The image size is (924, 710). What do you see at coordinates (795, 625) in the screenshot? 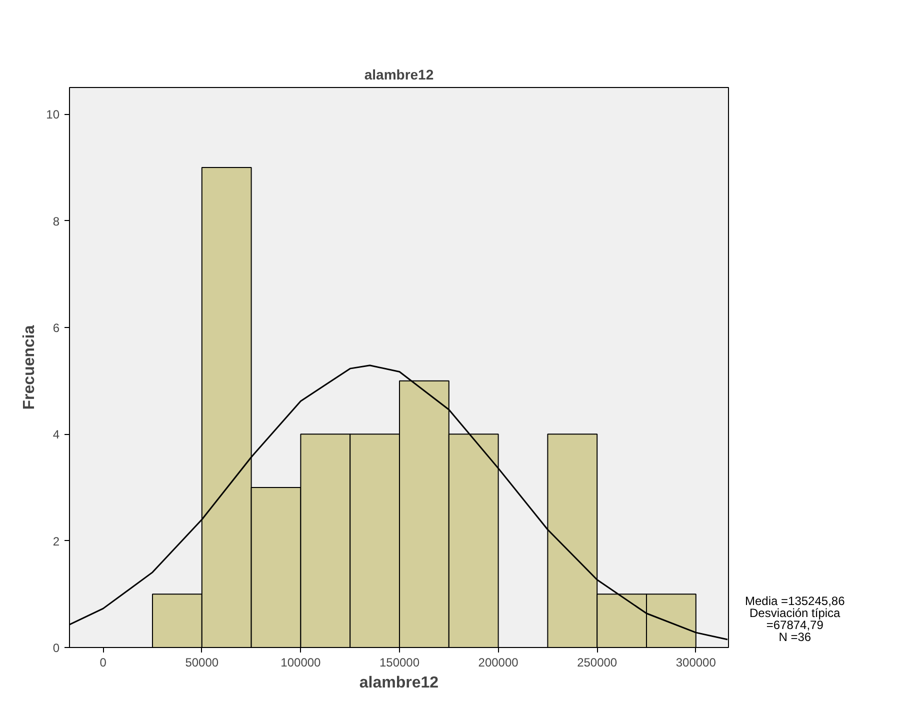
I see `text: =67874,79` at bounding box center [795, 625].